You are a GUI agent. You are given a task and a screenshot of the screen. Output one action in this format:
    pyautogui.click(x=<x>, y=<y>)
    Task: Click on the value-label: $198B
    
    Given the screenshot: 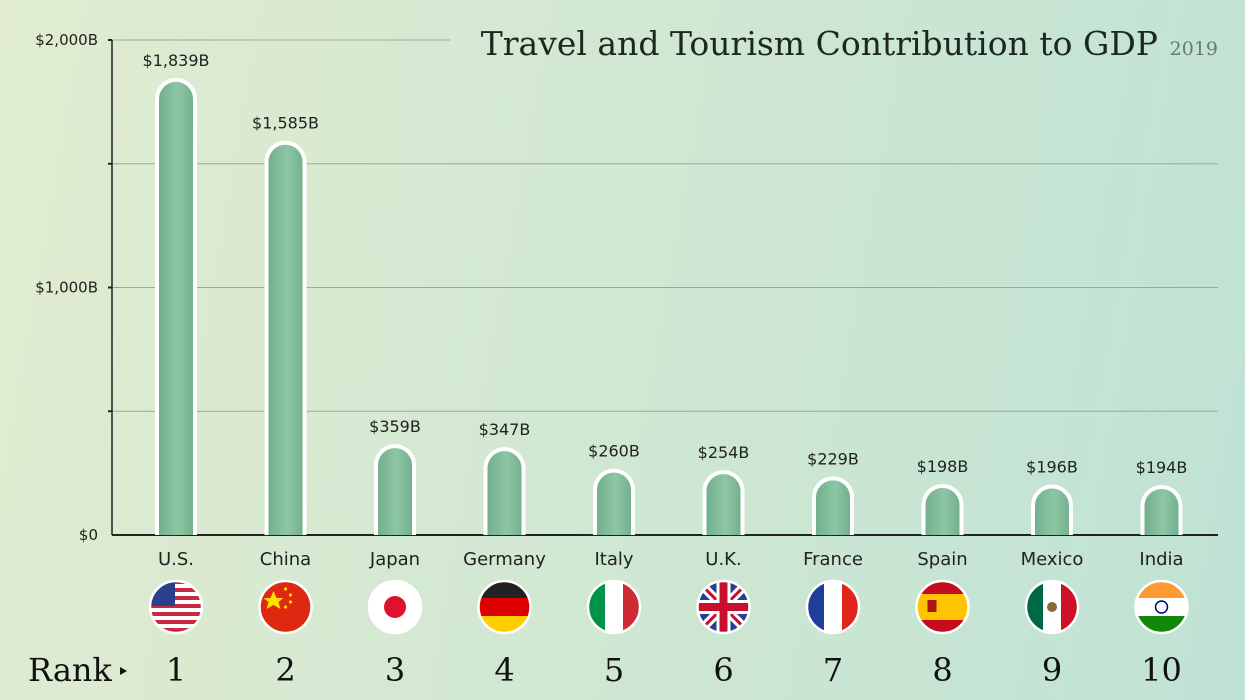 What is the action you would take?
    pyautogui.click(x=943, y=466)
    